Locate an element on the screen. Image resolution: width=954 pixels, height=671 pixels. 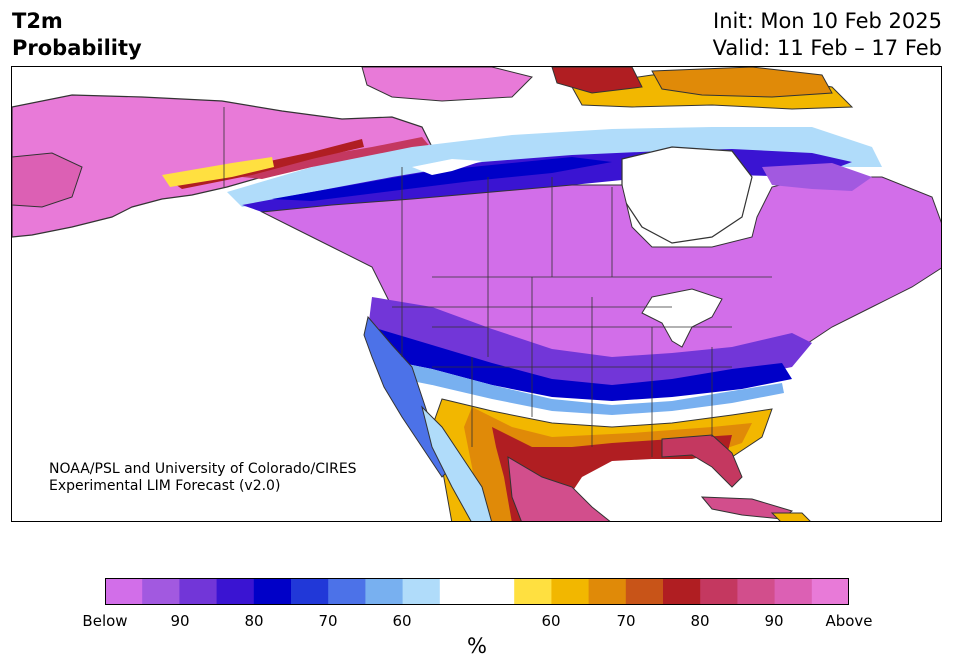
baja-light is located at coordinates (456, 463).